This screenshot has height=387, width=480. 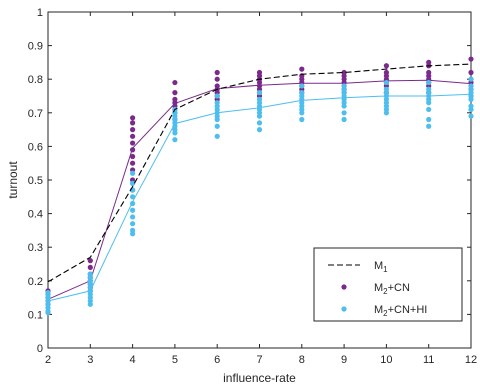 I want to click on x-tick-label: 10, so click(x=386, y=360).